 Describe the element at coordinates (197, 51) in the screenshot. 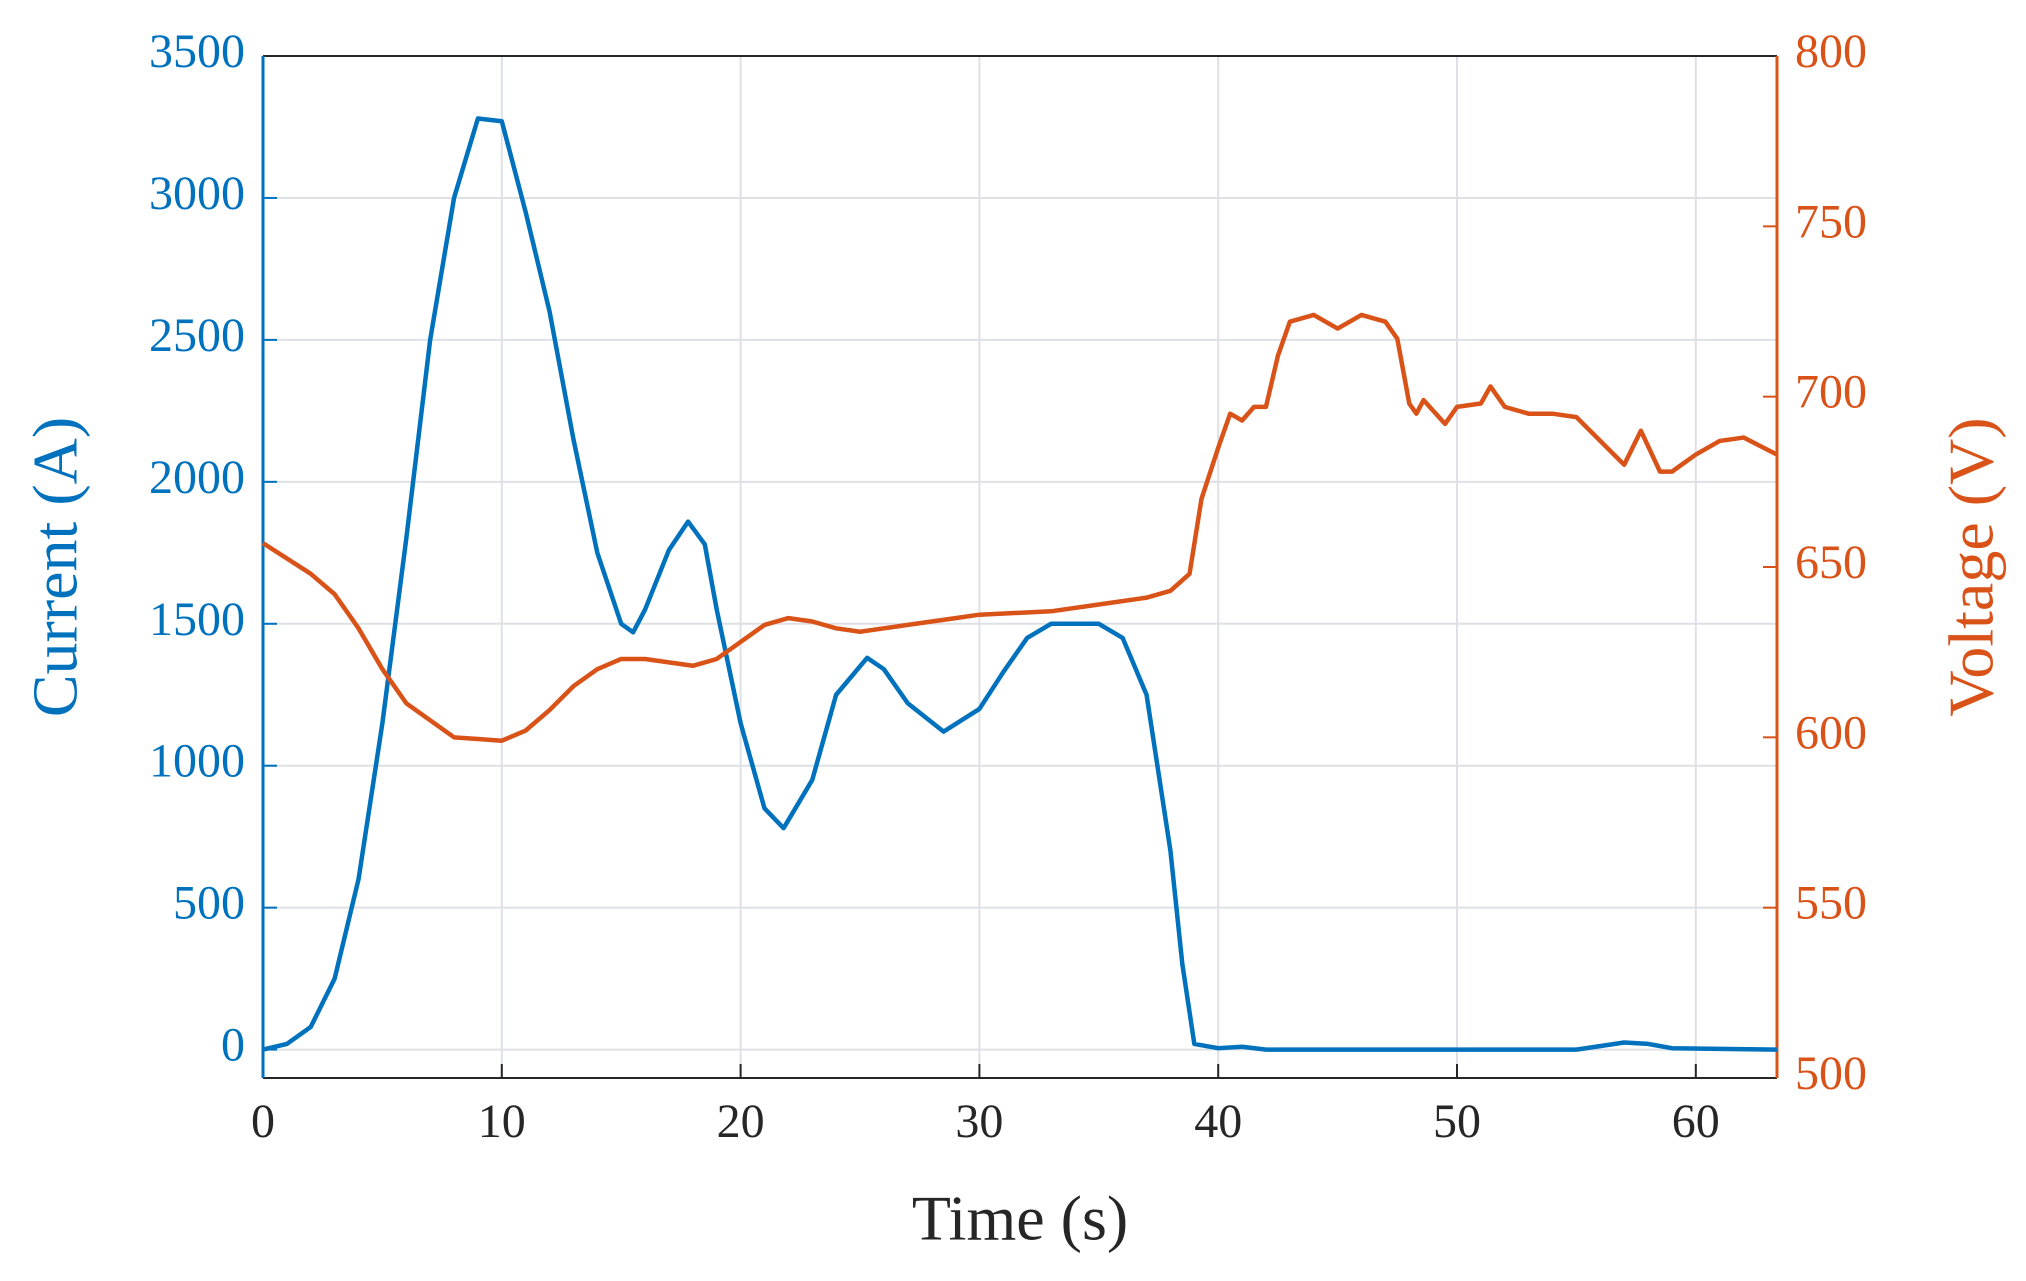

I see `y-tick-label: 3500` at that location.